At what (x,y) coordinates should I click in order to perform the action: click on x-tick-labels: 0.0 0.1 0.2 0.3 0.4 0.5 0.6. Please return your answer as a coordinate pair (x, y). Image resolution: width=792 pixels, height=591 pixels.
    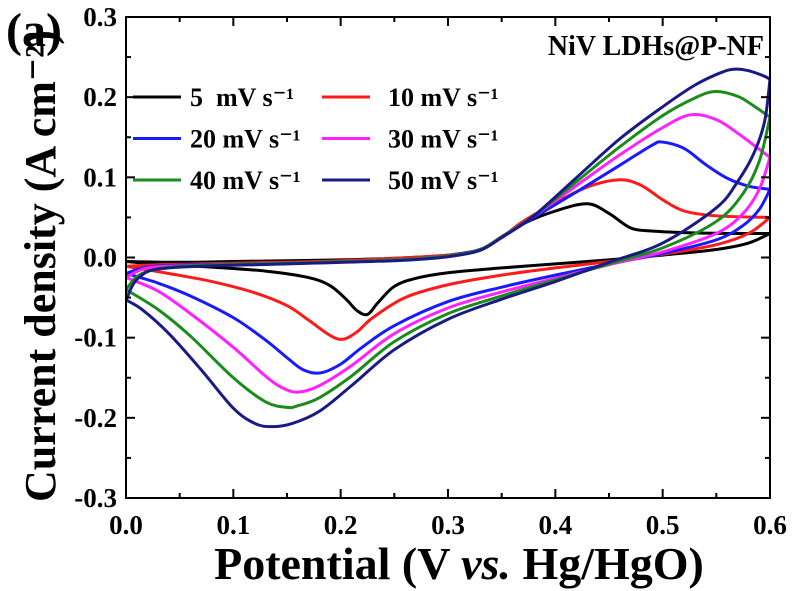
    Looking at the image, I should click on (448, 525).